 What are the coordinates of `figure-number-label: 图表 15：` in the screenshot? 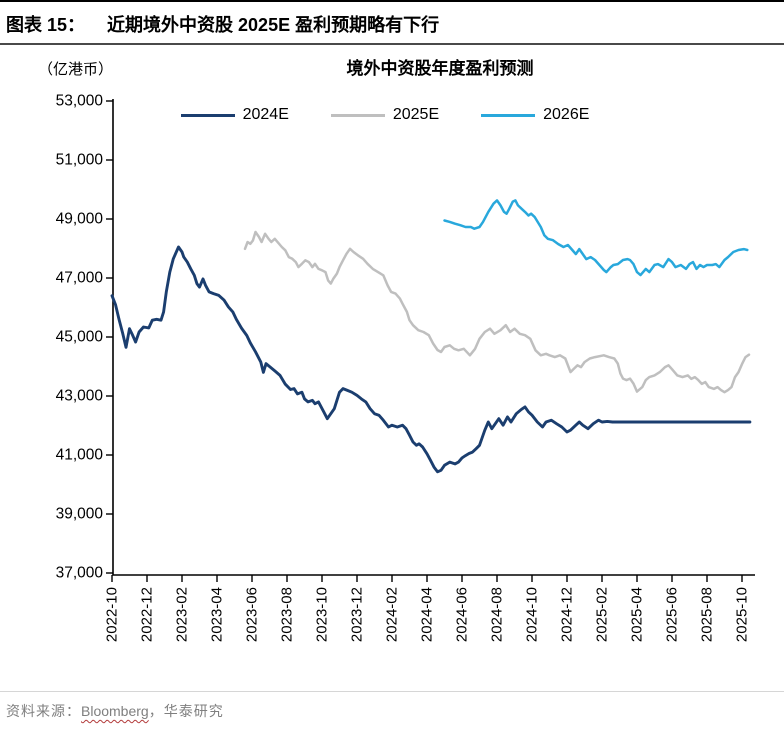 It's located at (46, 25).